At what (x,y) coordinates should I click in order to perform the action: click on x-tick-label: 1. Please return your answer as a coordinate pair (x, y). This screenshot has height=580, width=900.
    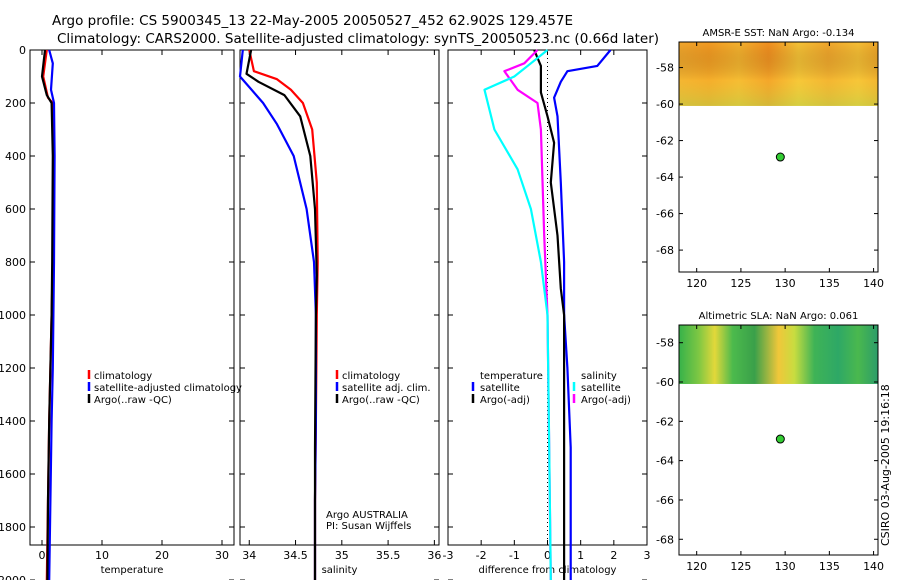
    Looking at the image, I should click on (580, 555).